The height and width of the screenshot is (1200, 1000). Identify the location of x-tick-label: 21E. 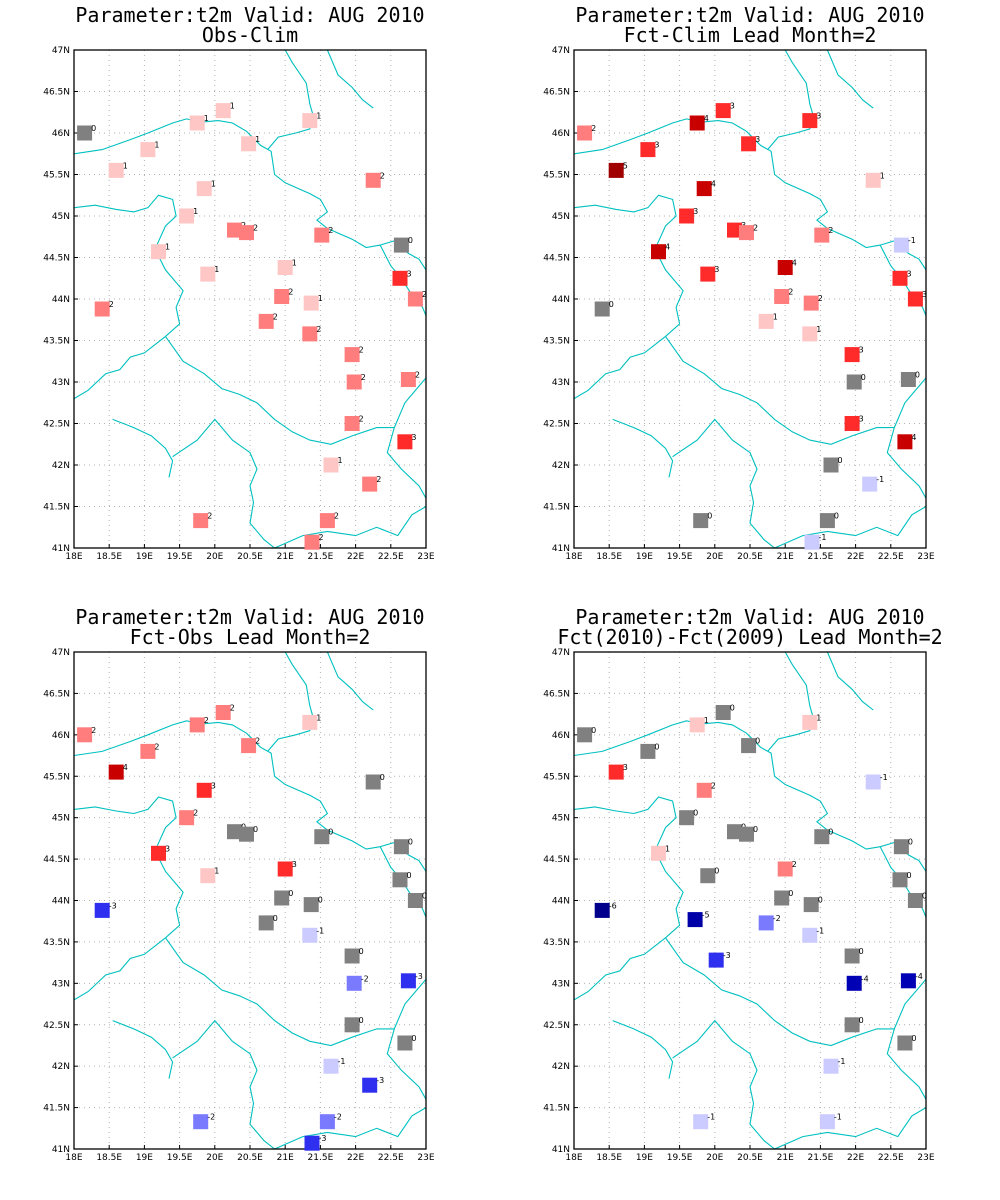
(285, 1158).